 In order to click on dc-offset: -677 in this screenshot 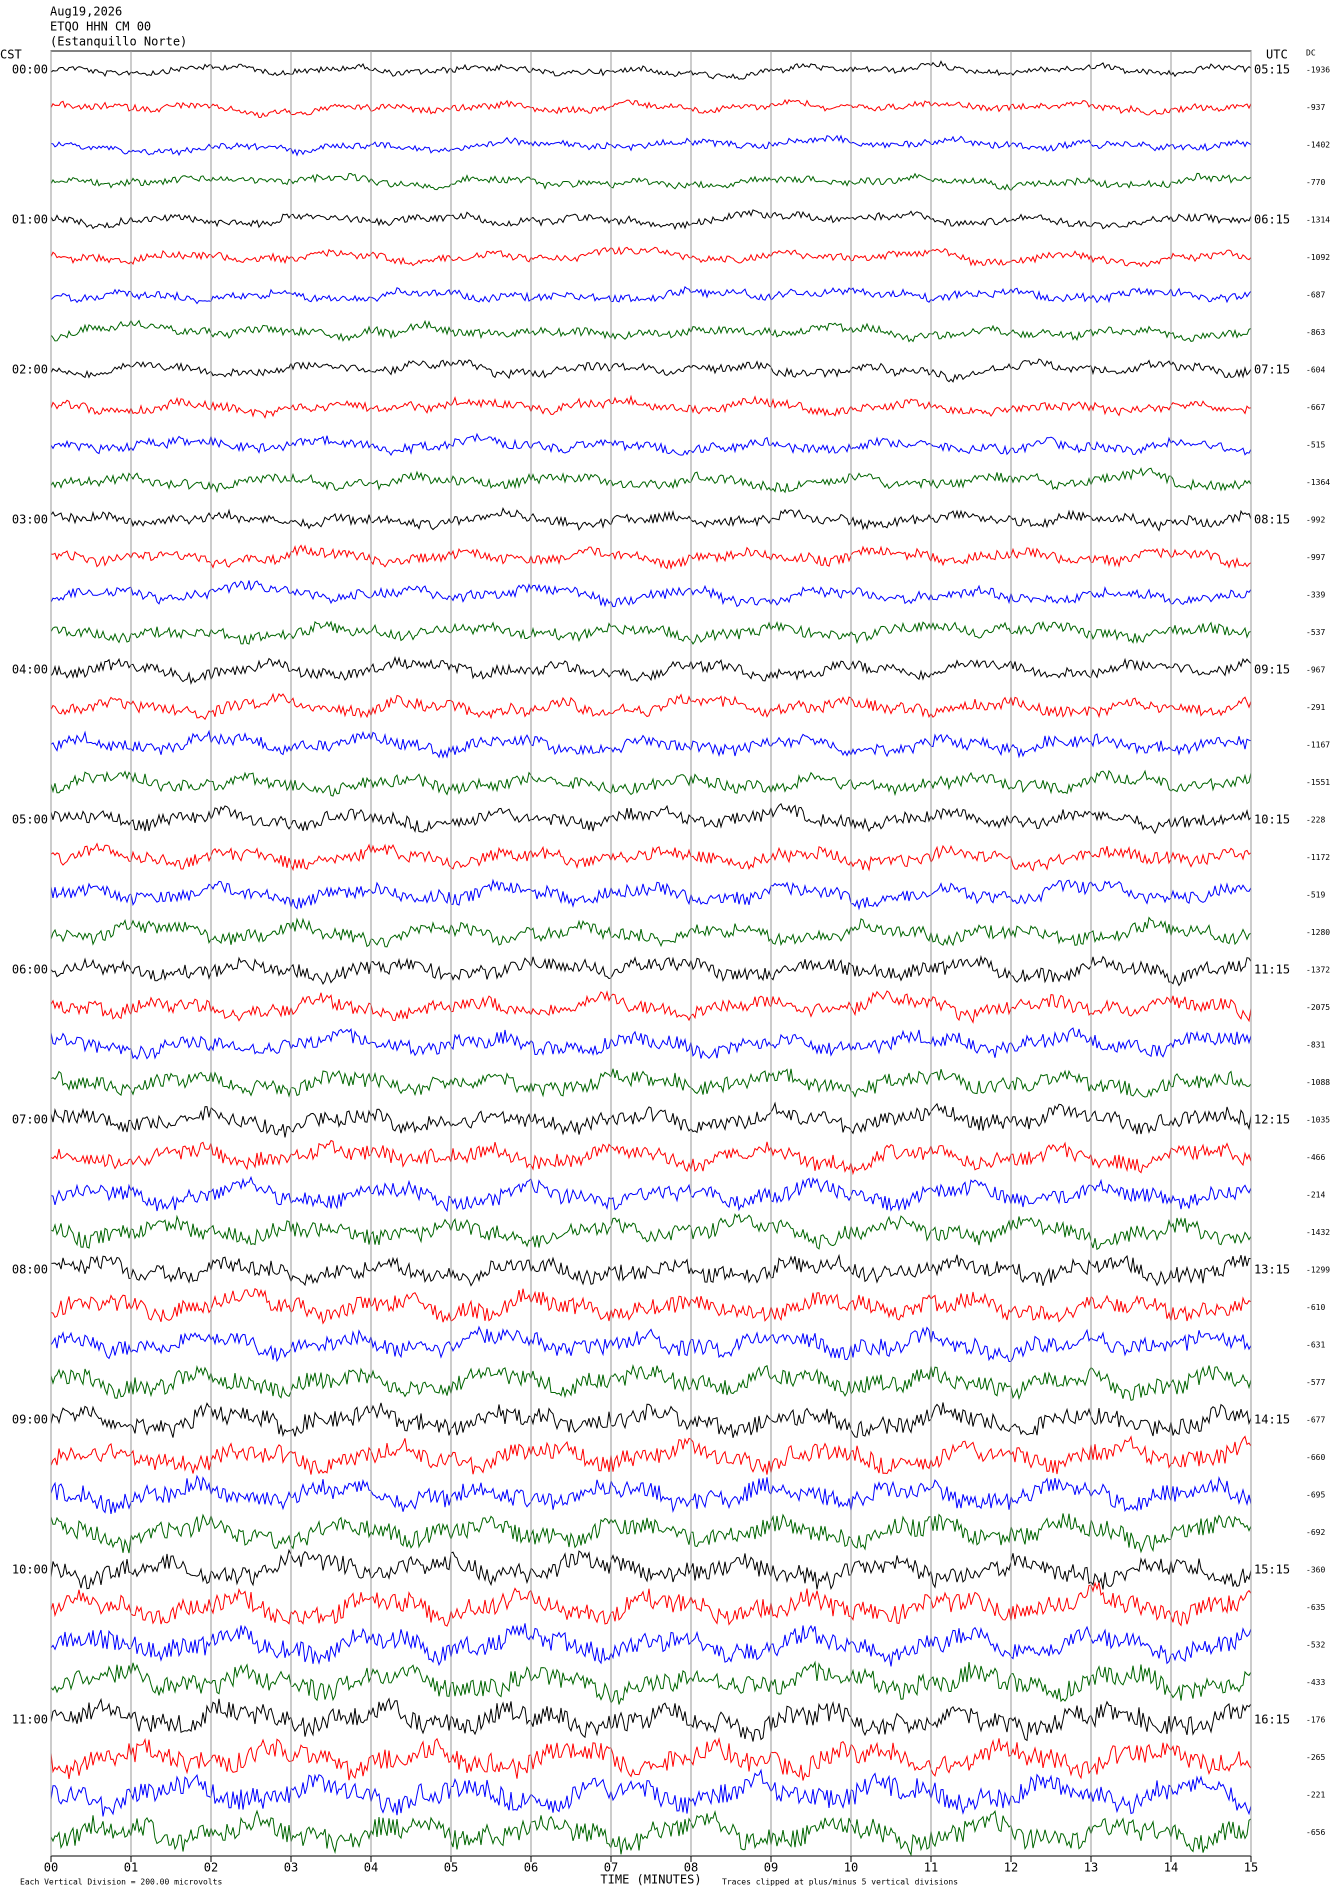, I will do `click(1315, 1420)`.